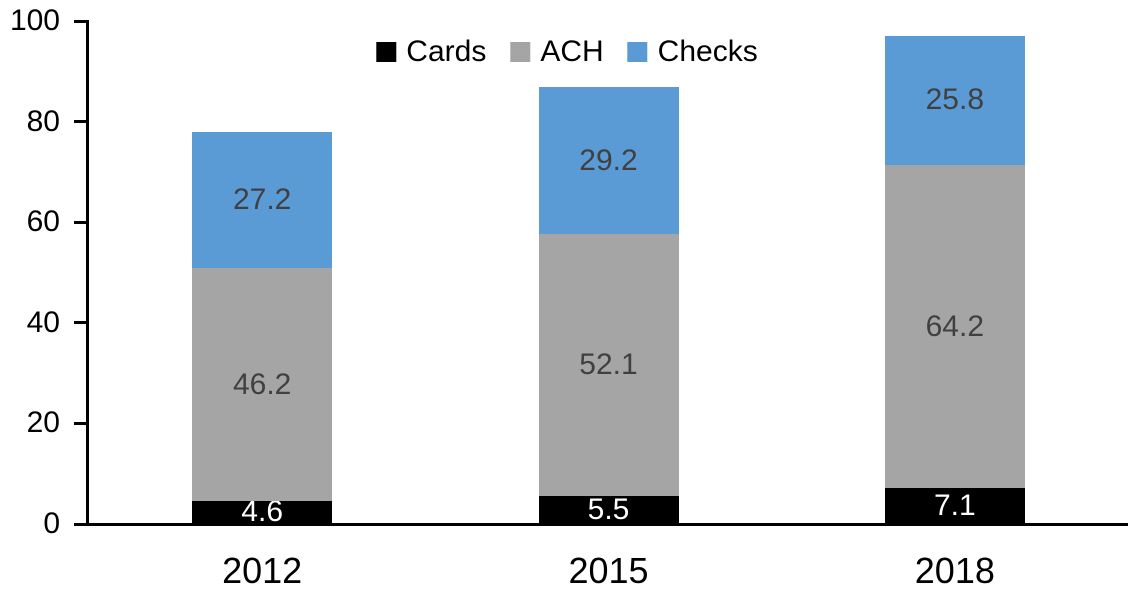  I want to click on y-tick-label: 80, so click(43, 121).